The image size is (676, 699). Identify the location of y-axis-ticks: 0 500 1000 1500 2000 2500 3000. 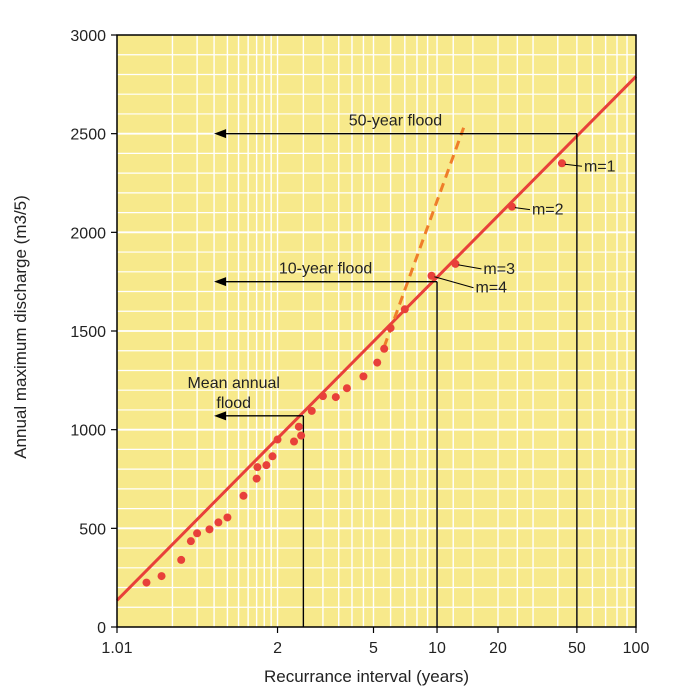
(93, 332).